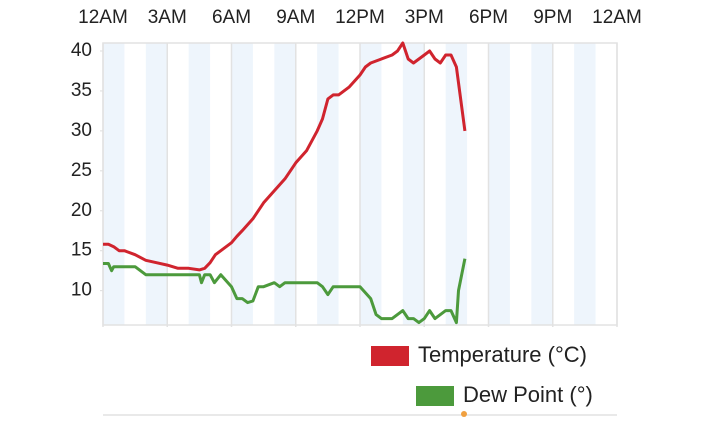 The height and width of the screenshot is (425, 720). What do you see at coordinates (502, 354) in the screenshot?
I see `legend-label: Temperature (°C)` at bounding box center [502, 354].